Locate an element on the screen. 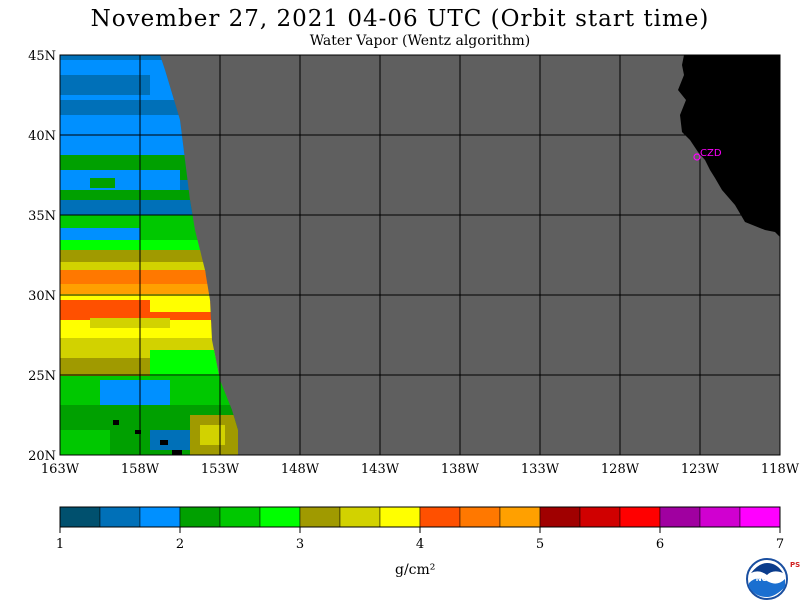  colorbar-tick-label: 3 is located at coordinates (300, 544).